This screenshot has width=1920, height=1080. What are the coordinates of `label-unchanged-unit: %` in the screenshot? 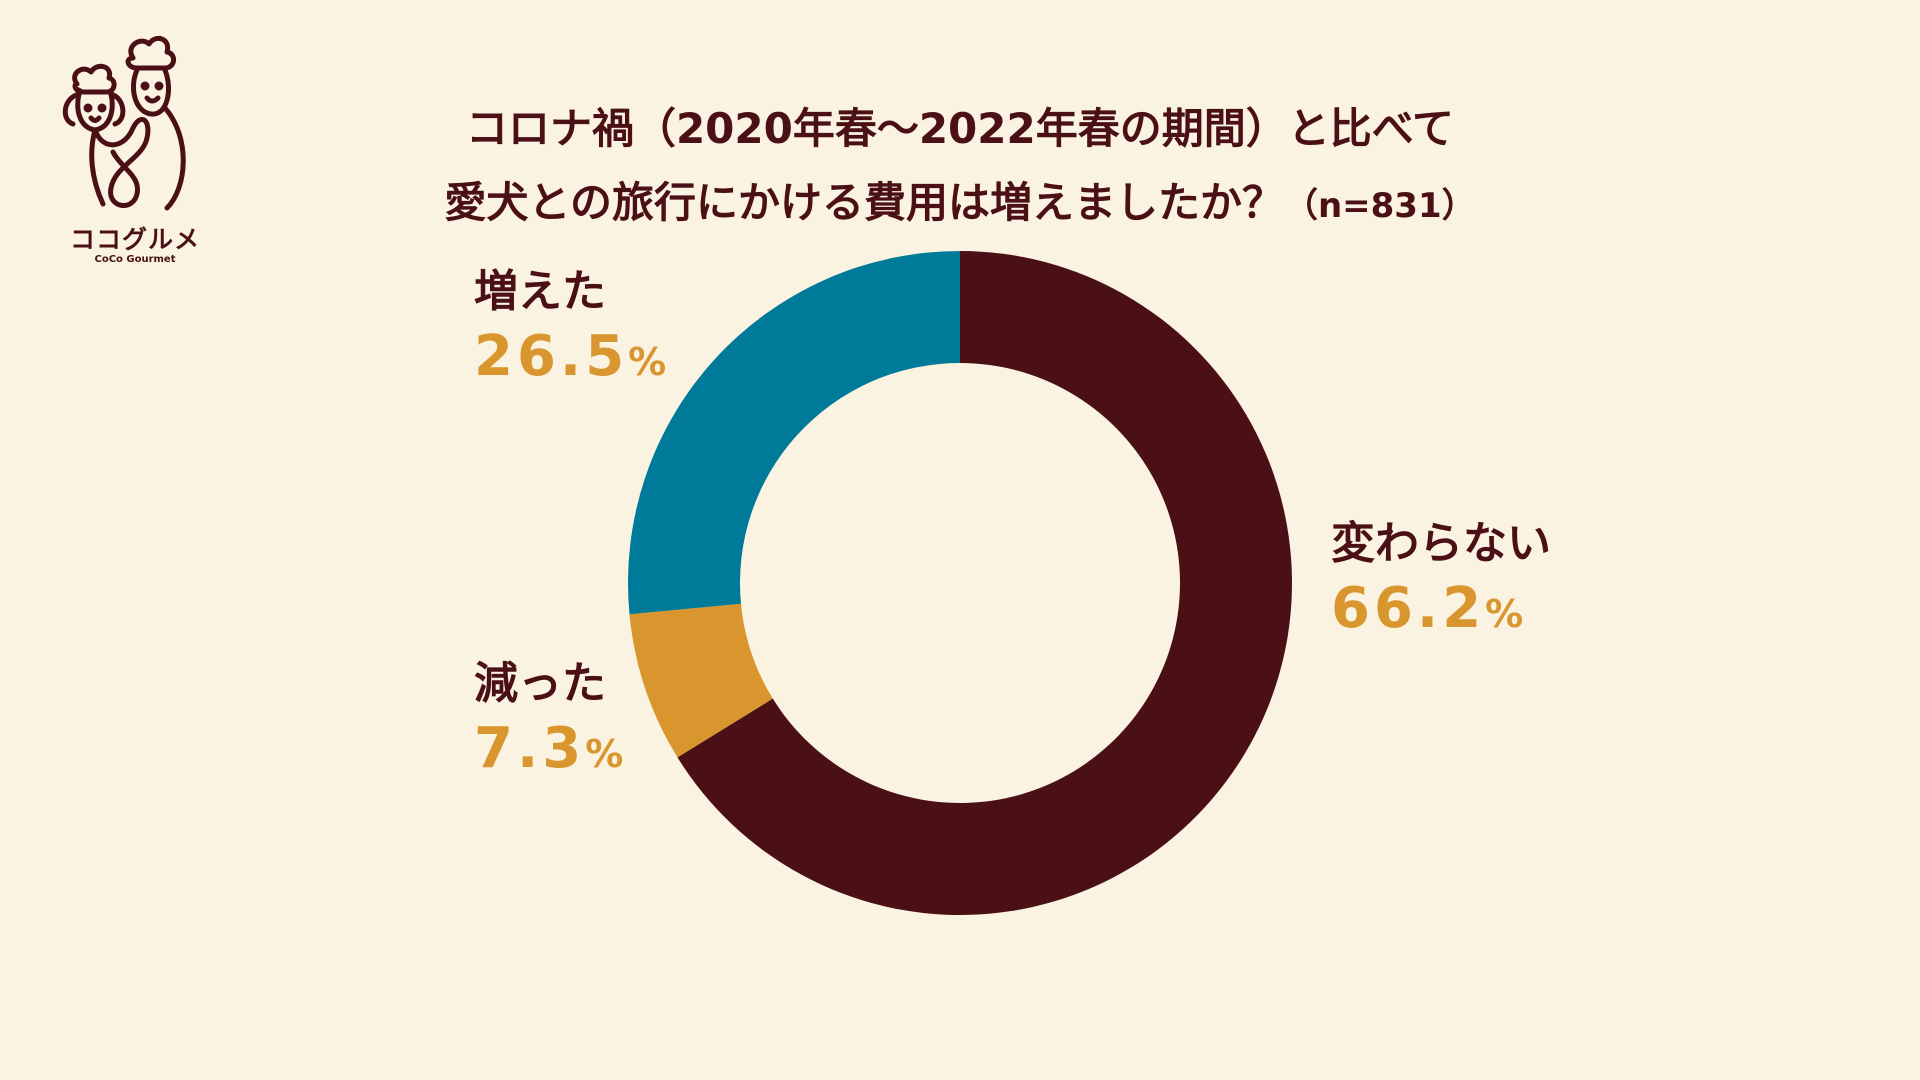 It's located at (1504, 614).